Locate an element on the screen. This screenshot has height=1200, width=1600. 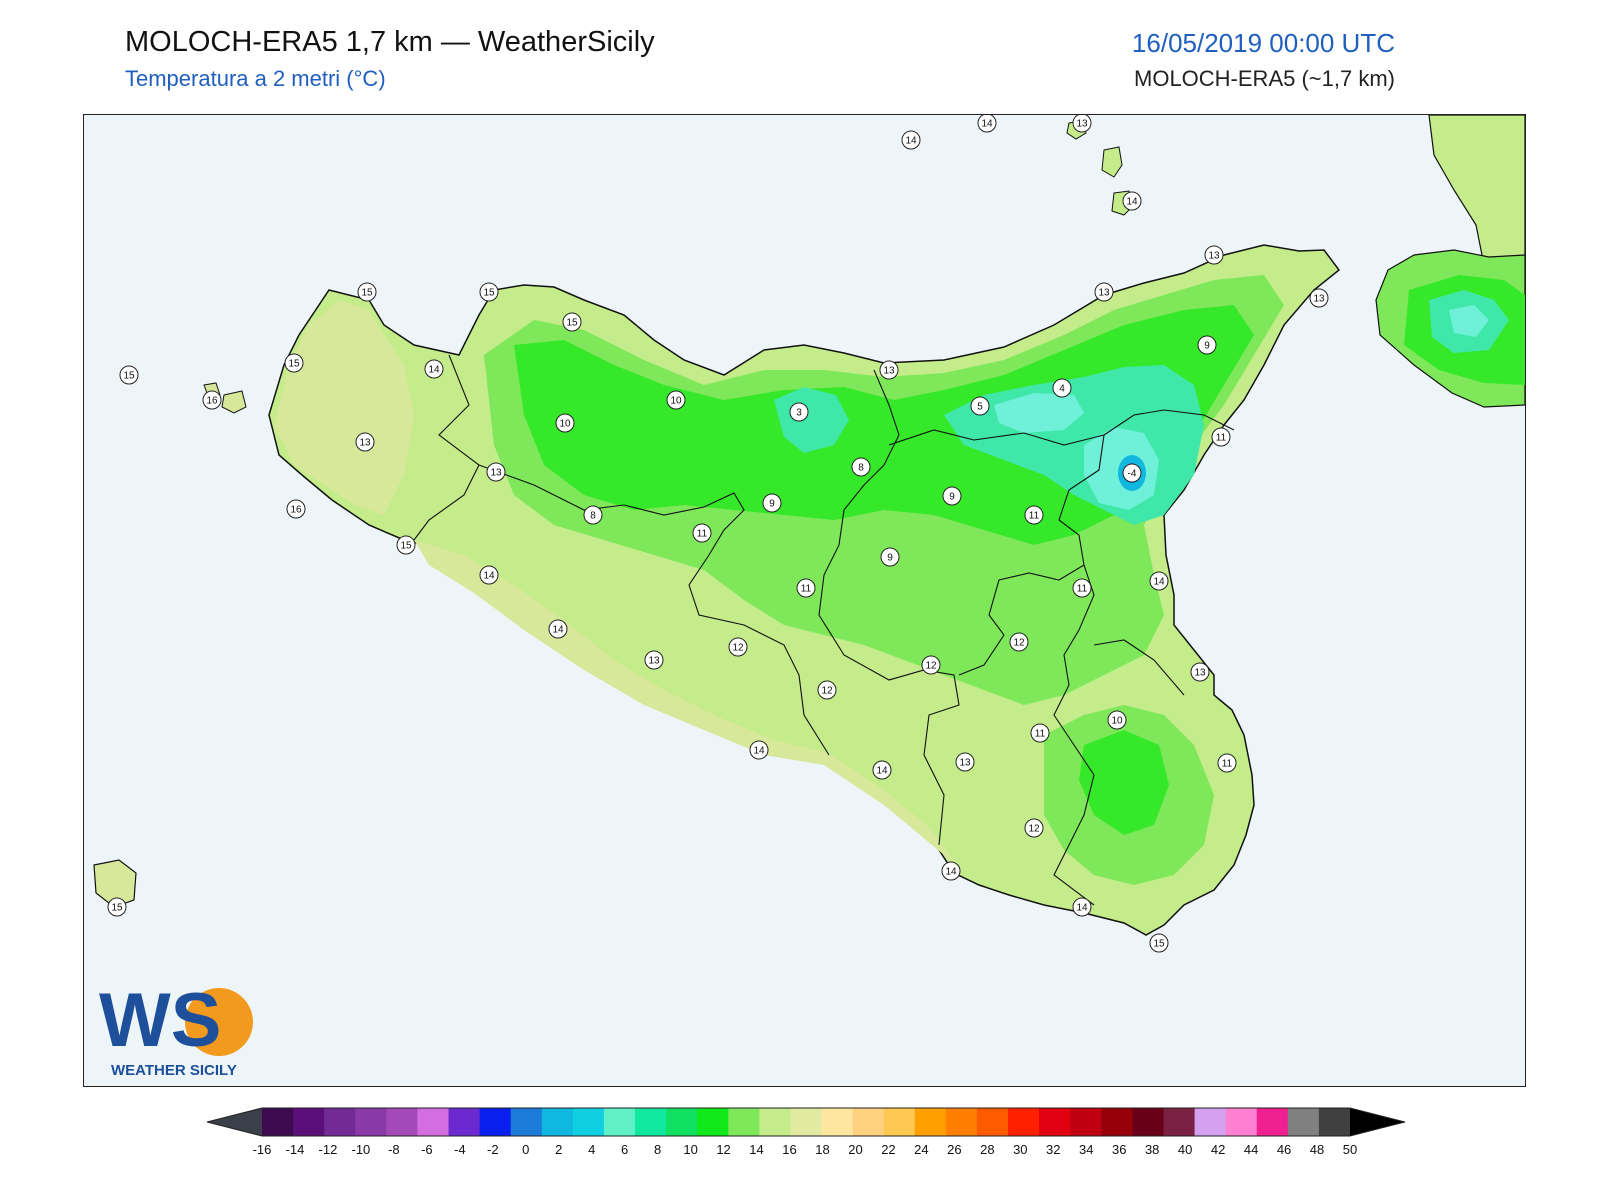
temperature-label: 11 is located at coordinates (806, 588).